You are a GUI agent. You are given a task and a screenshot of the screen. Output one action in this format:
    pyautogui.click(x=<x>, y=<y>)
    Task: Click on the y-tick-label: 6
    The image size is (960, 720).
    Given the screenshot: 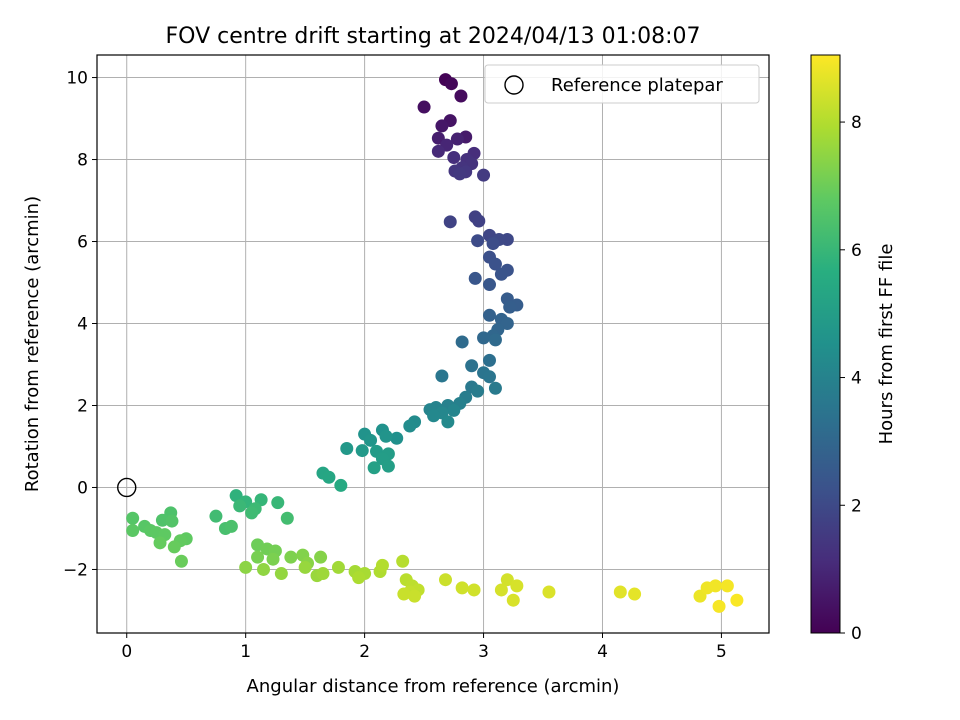 What is the action you would take?
    pyautogui.click(x=82, y=243)
    